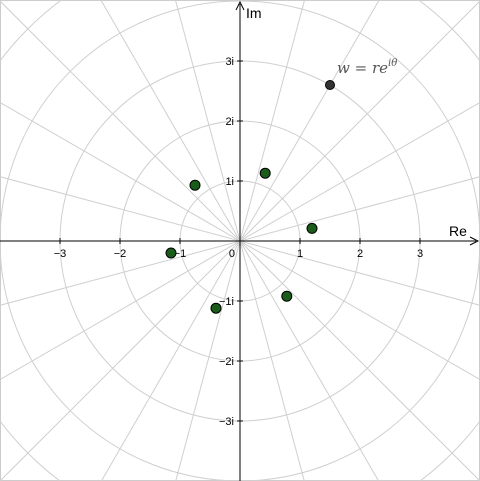 The image size is (480, 481). I want to click on y-tick-label: −3i, so click(226, 422).